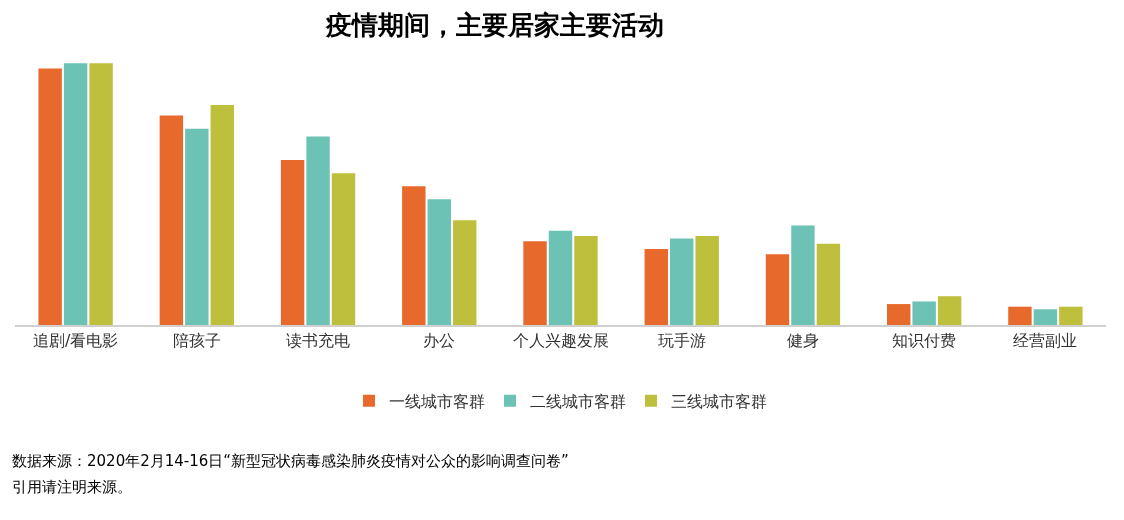  I want to click on chart-title: 疫情期间，主要居家主要活动, so click(494, 24).